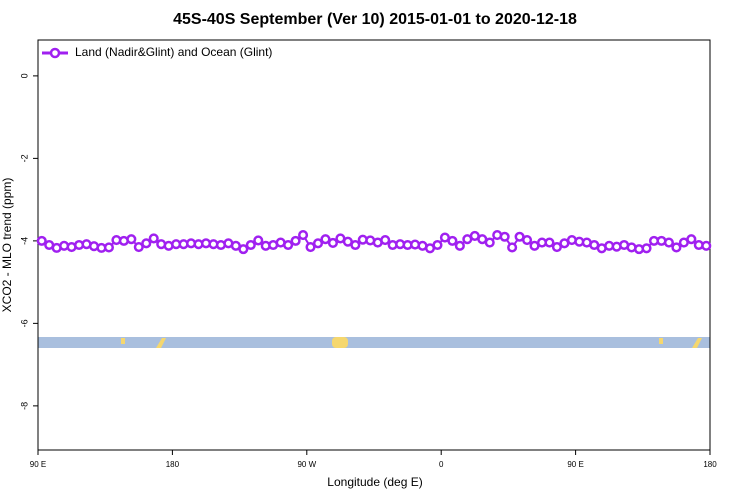 The height and width of the screenshot is (500, 750). Describe the element at coordinates (24, 158) in the screenshot. I see `y-tick-label: -2` at that location.